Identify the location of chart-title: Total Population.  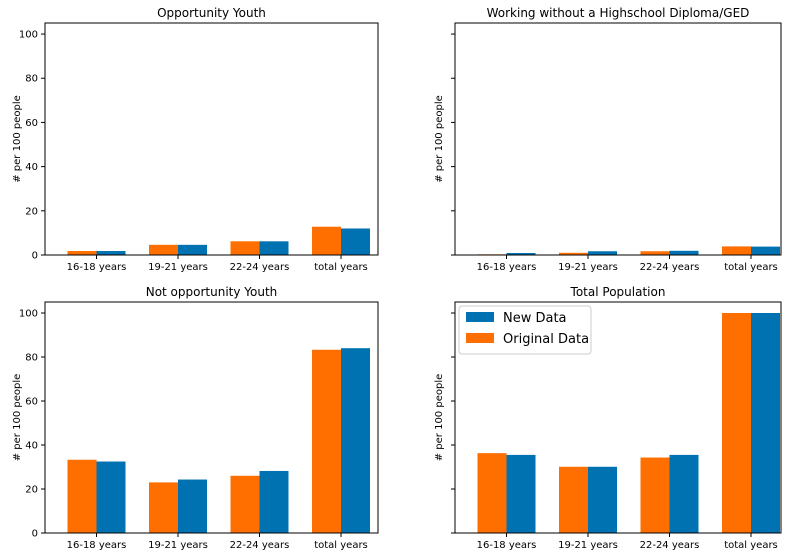
(618, 292).